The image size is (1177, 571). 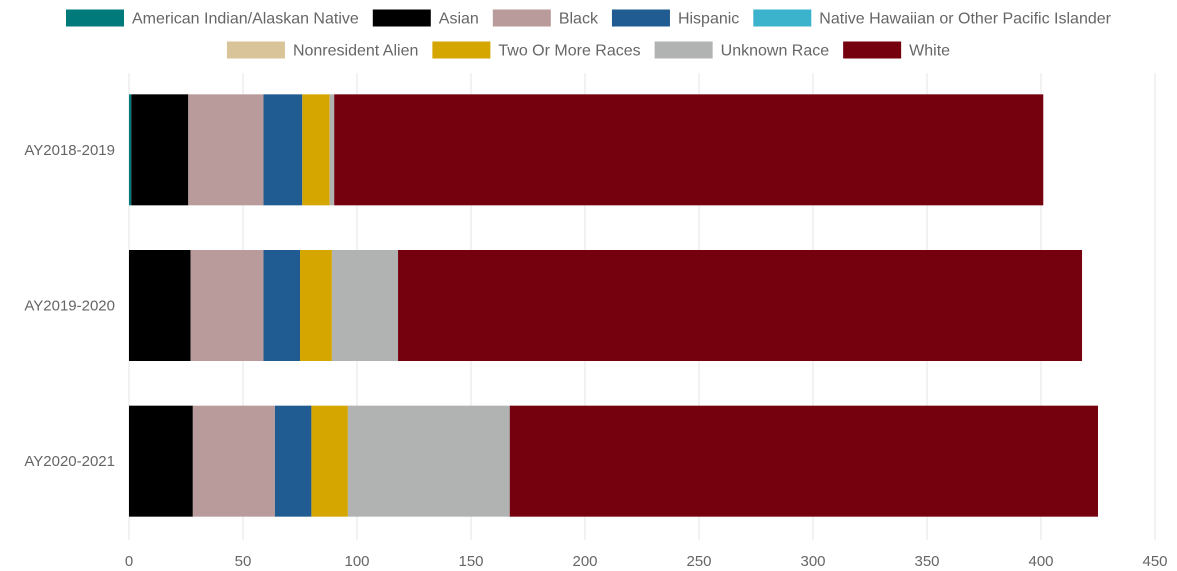 I want to click on legend-item: American Indian/Alaskan Native, so click(x=212, y=18).